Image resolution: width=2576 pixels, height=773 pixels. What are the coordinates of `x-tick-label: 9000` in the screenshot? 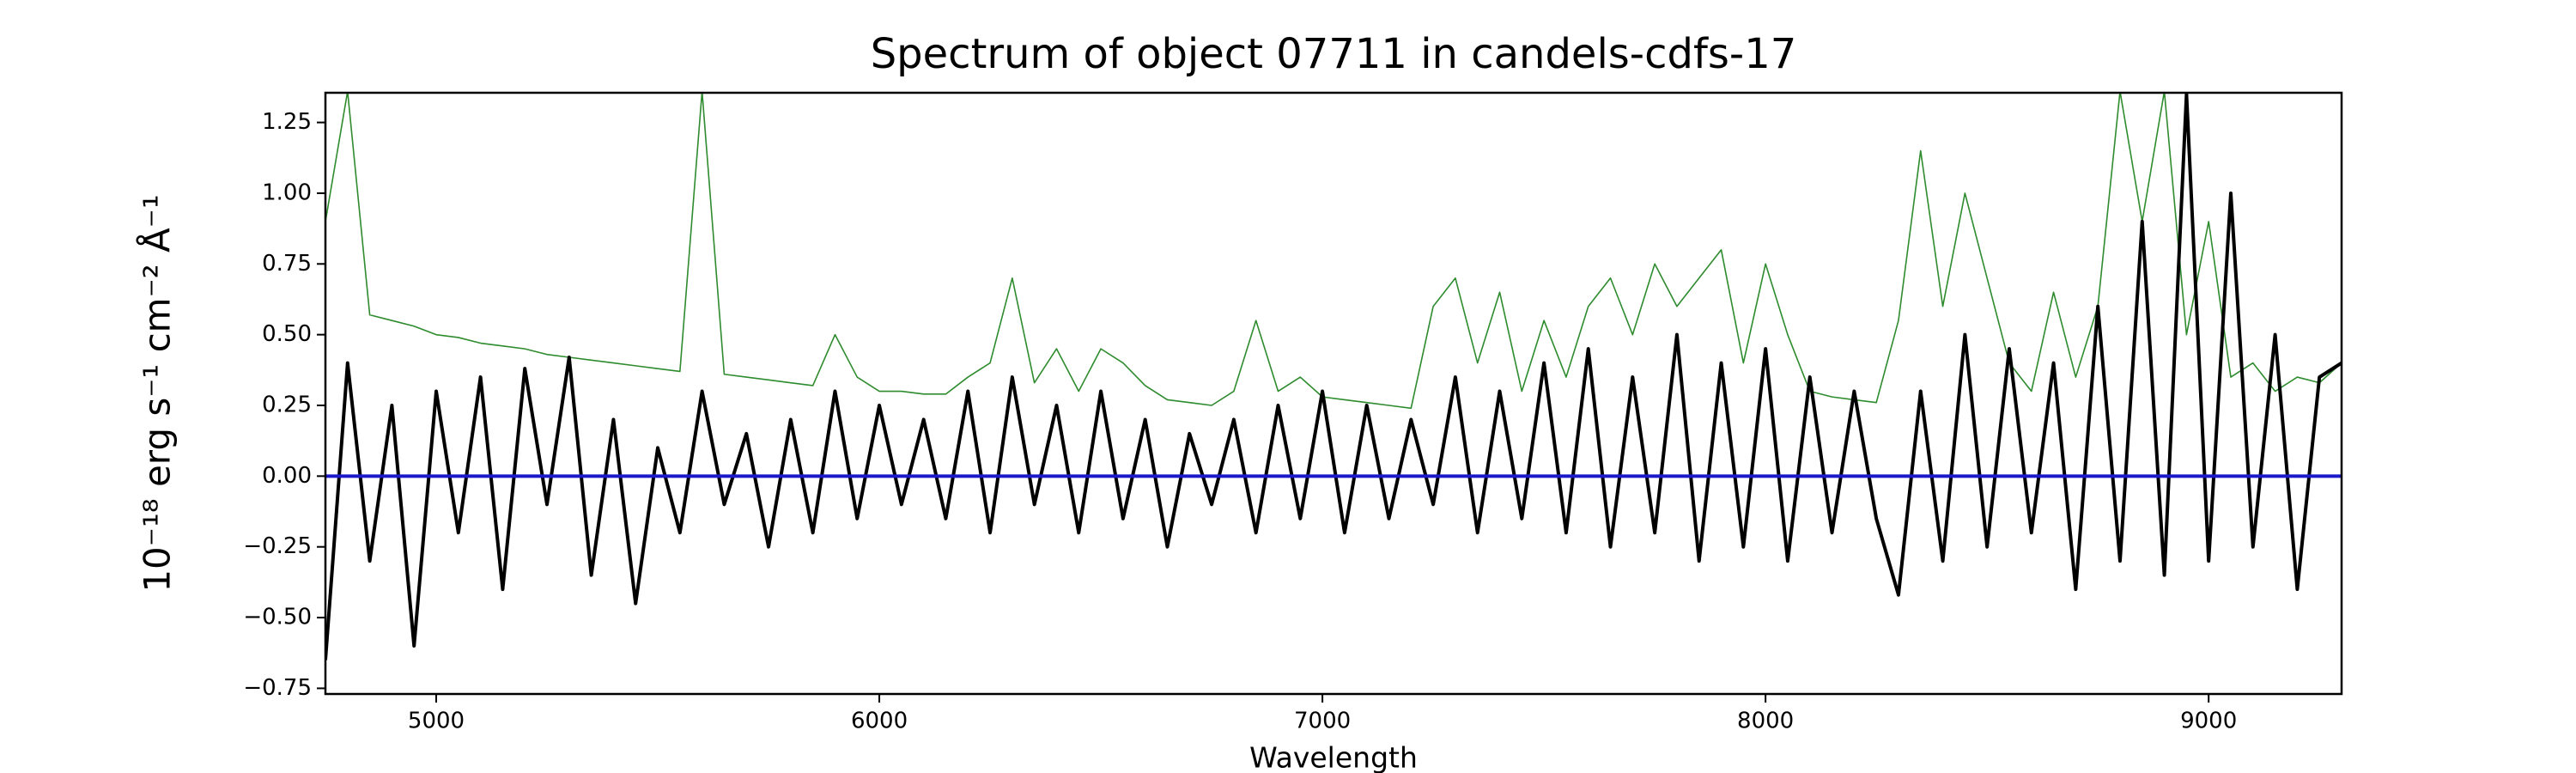 It's located at (2208, 721).